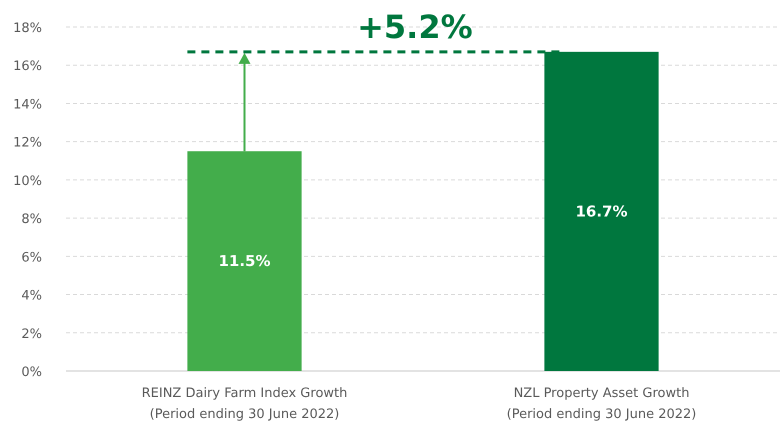 The width and height of the screenshot is (780, 428). I want to click on y-tick-label: 0%, so click(31, 372).